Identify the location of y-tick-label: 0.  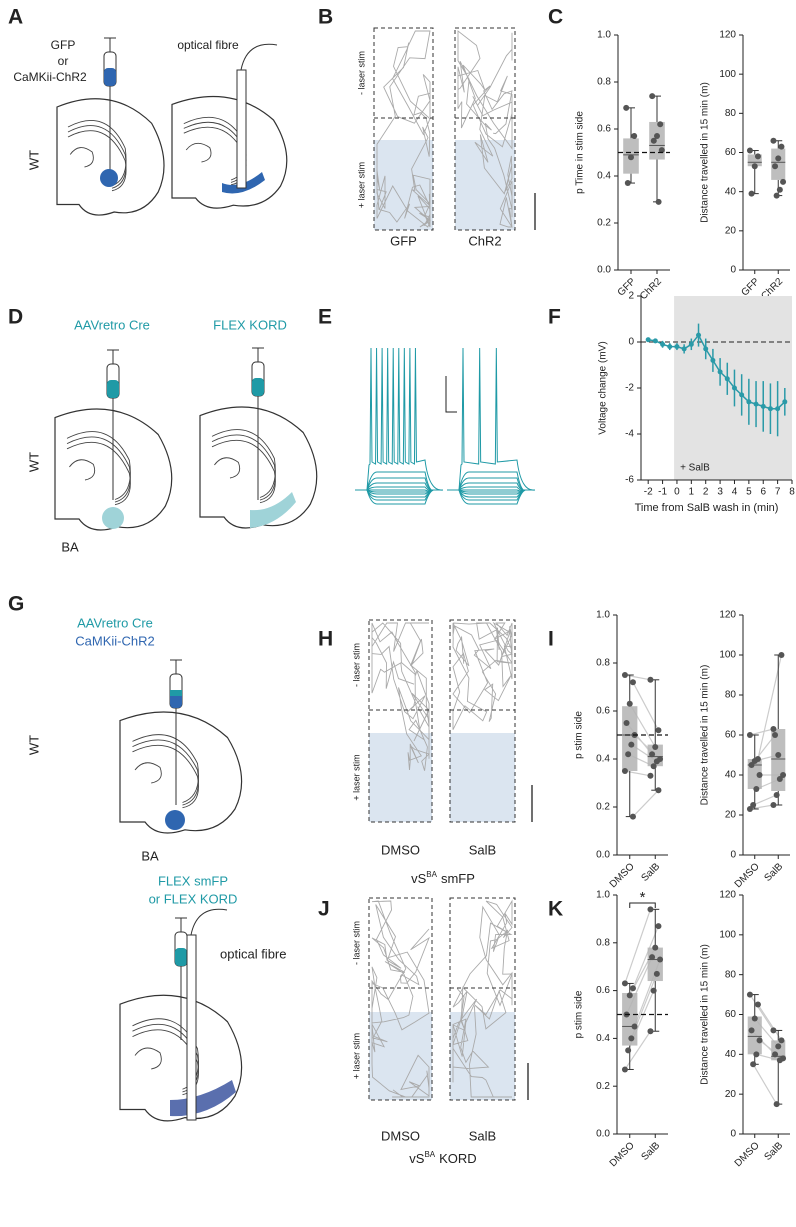
(631, 342).